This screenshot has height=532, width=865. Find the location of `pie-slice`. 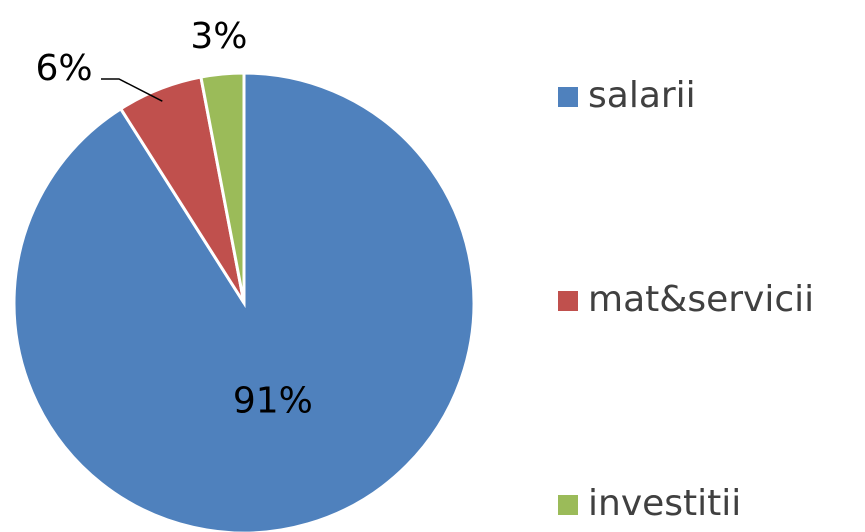

pie-slice is located at coordinates (222, 187).